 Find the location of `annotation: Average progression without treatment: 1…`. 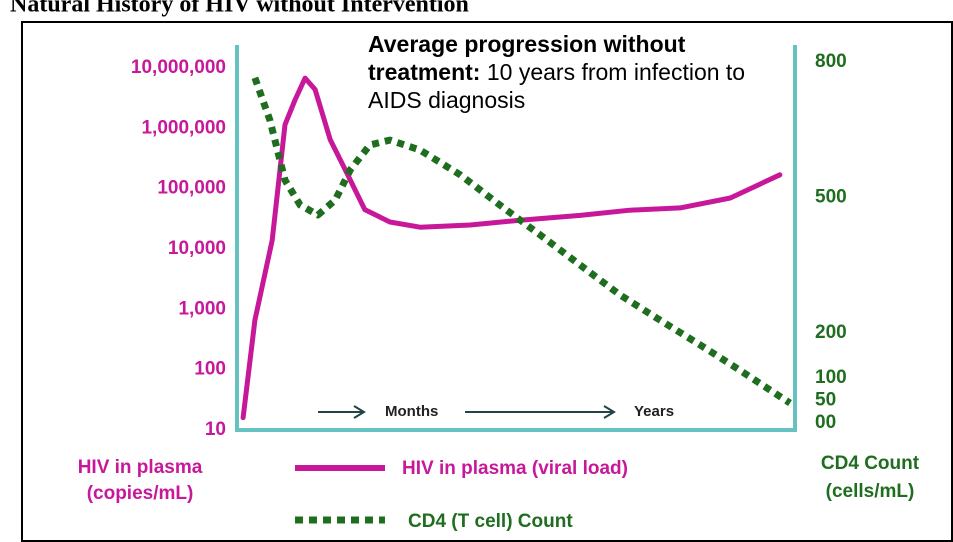

annotation: Average progression without treatment: 1… is located at coordinates (578, 72).